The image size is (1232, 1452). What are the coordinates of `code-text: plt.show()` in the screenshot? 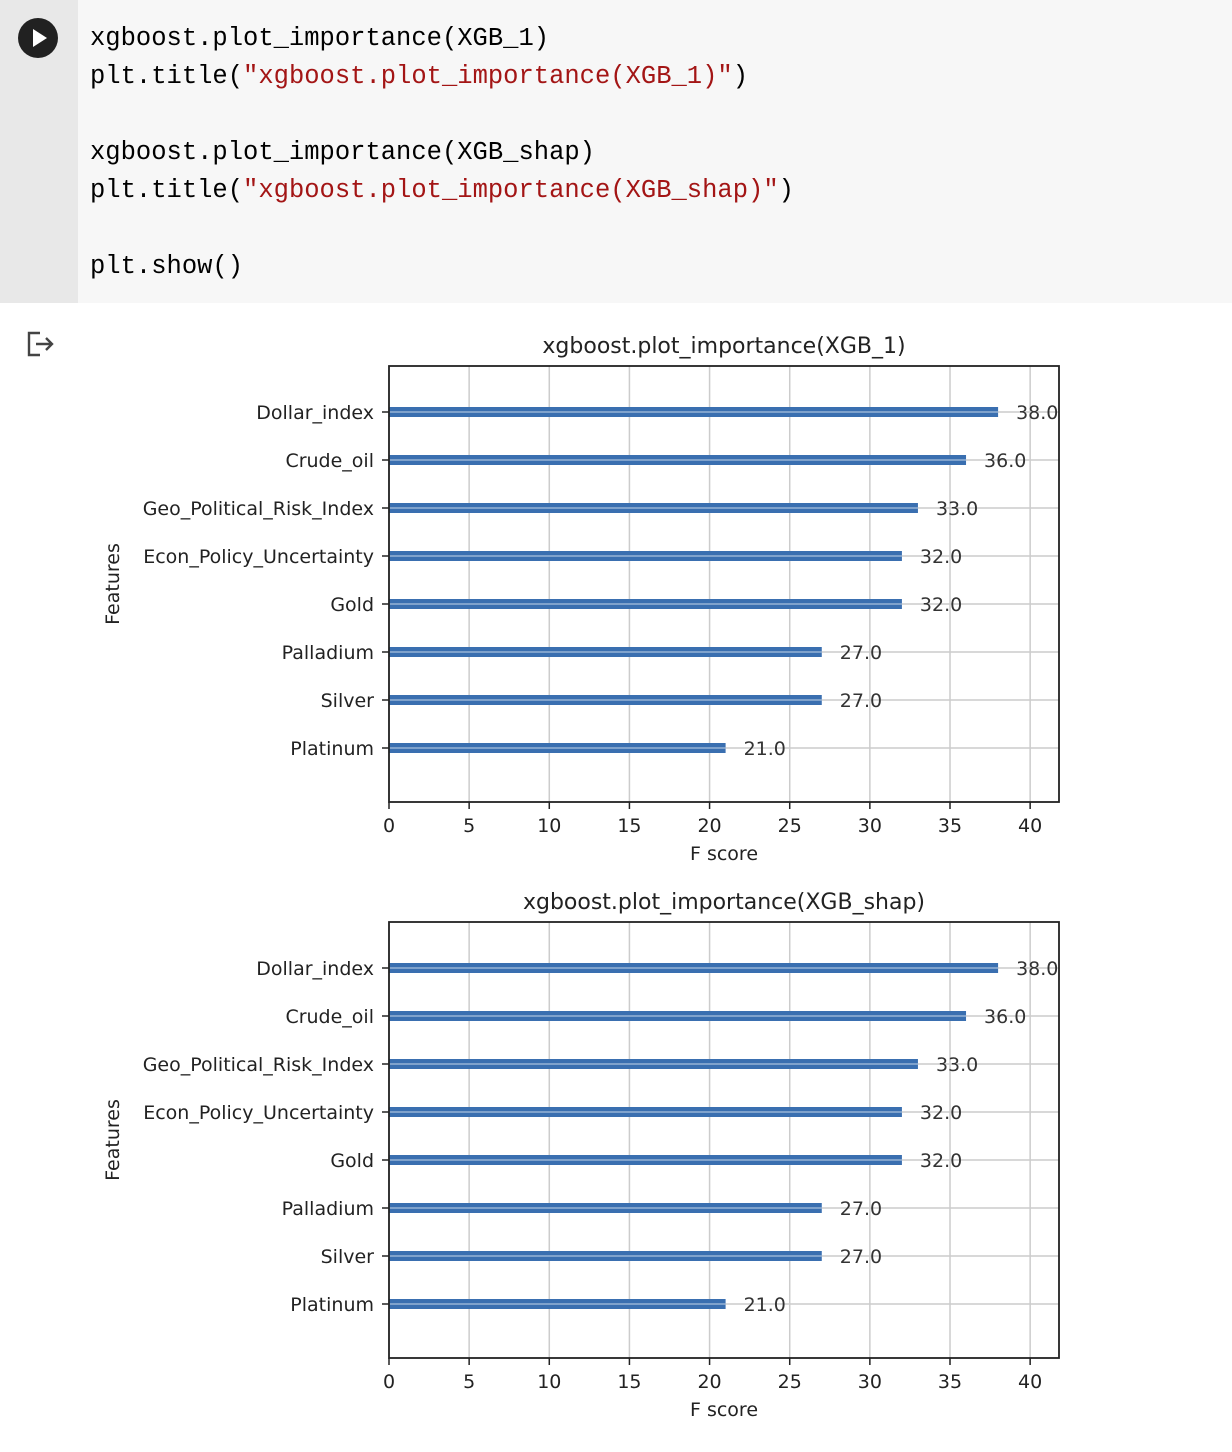 It's located at (167, 266).